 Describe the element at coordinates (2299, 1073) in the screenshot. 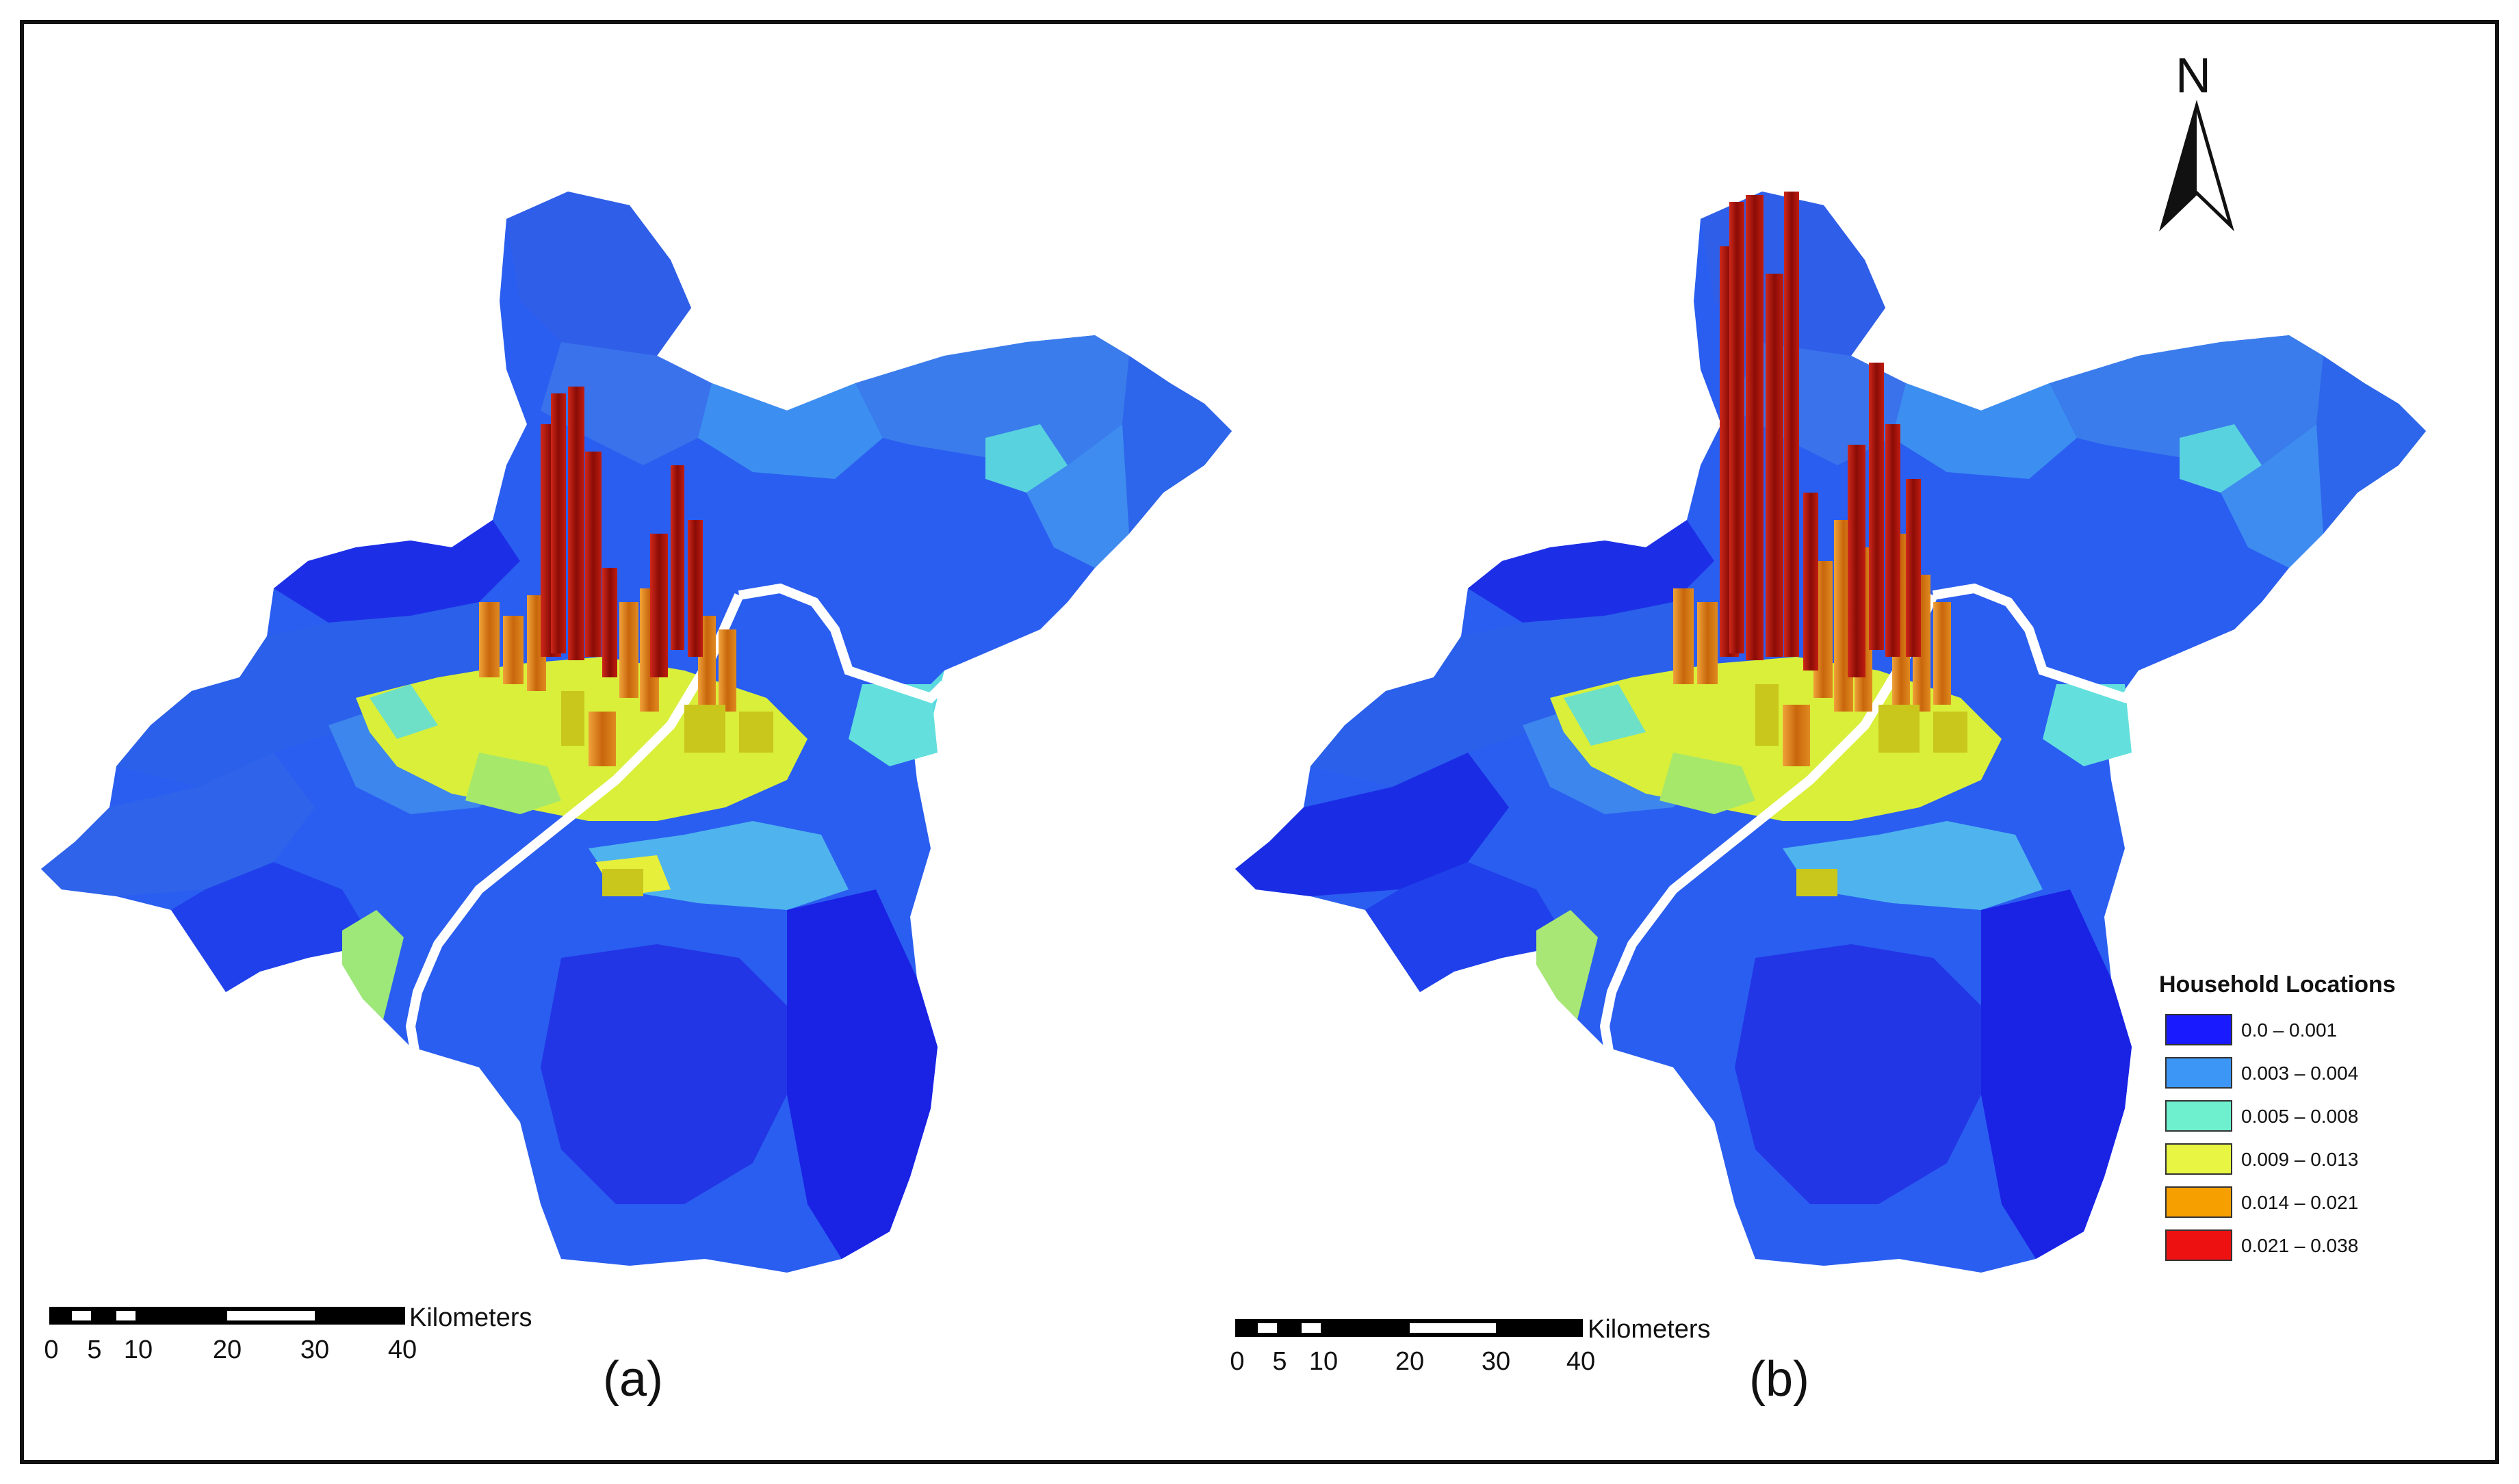

I see `legend-label: 0.003 – 0.004` at that location.